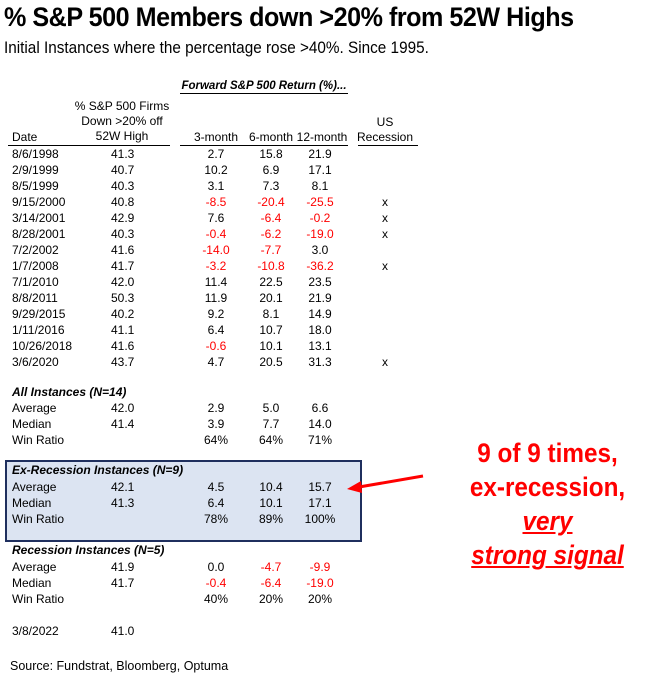 The image size is (665, 683). Describe the element at coordinates (271, 137) in the screenshot. I see `col-header-6m: 6-month` at that location.